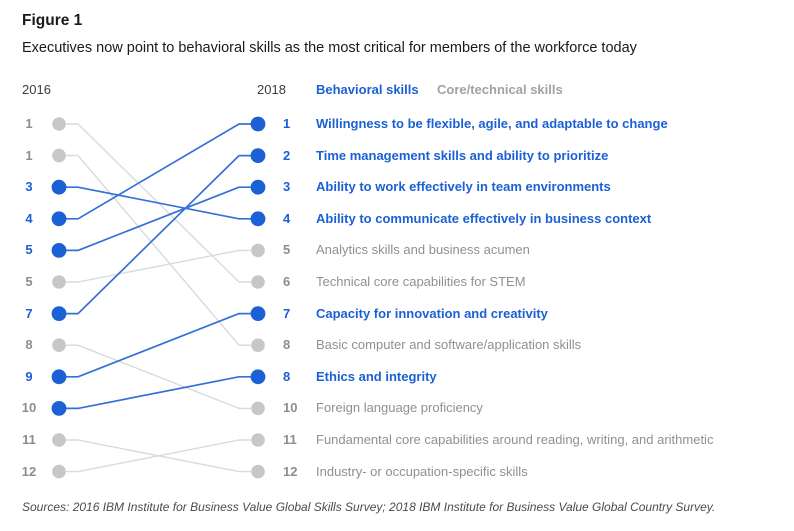  I want to click on skill-label: Analytics skills and business acumen, so click(423, 250).